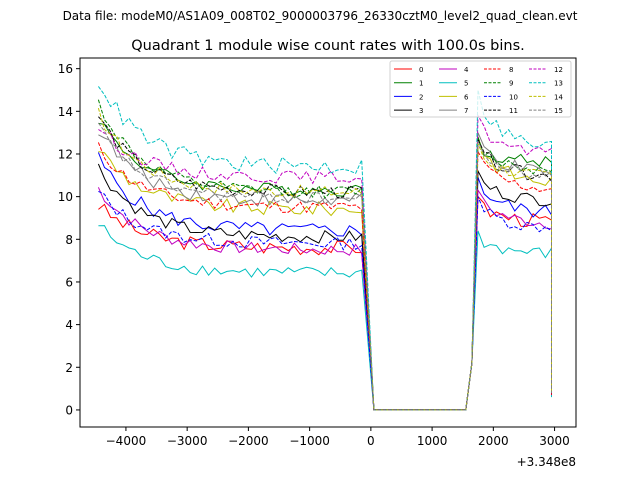 Image resolution: width=640 pixels, height=480 pixels. I want to click on legend-label: 15, so click(558, 111).